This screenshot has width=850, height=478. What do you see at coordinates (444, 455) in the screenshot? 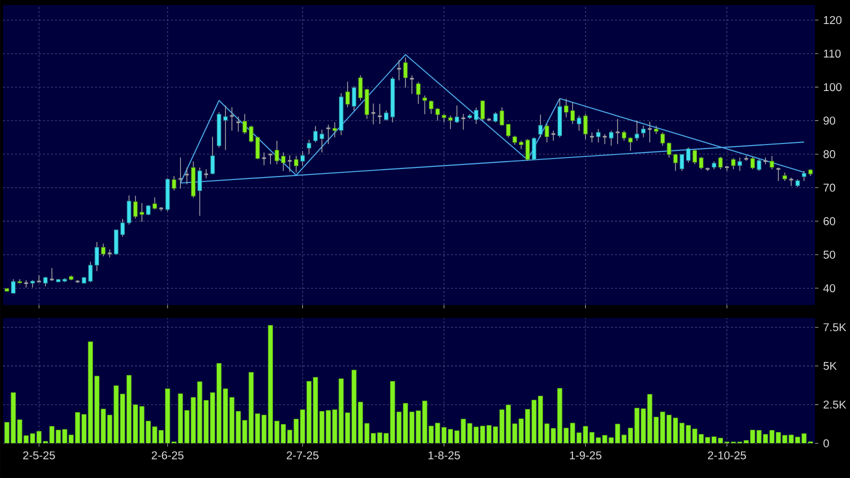
I see `x-tick-label: 1-8-25` at bounding box center [444, 455].